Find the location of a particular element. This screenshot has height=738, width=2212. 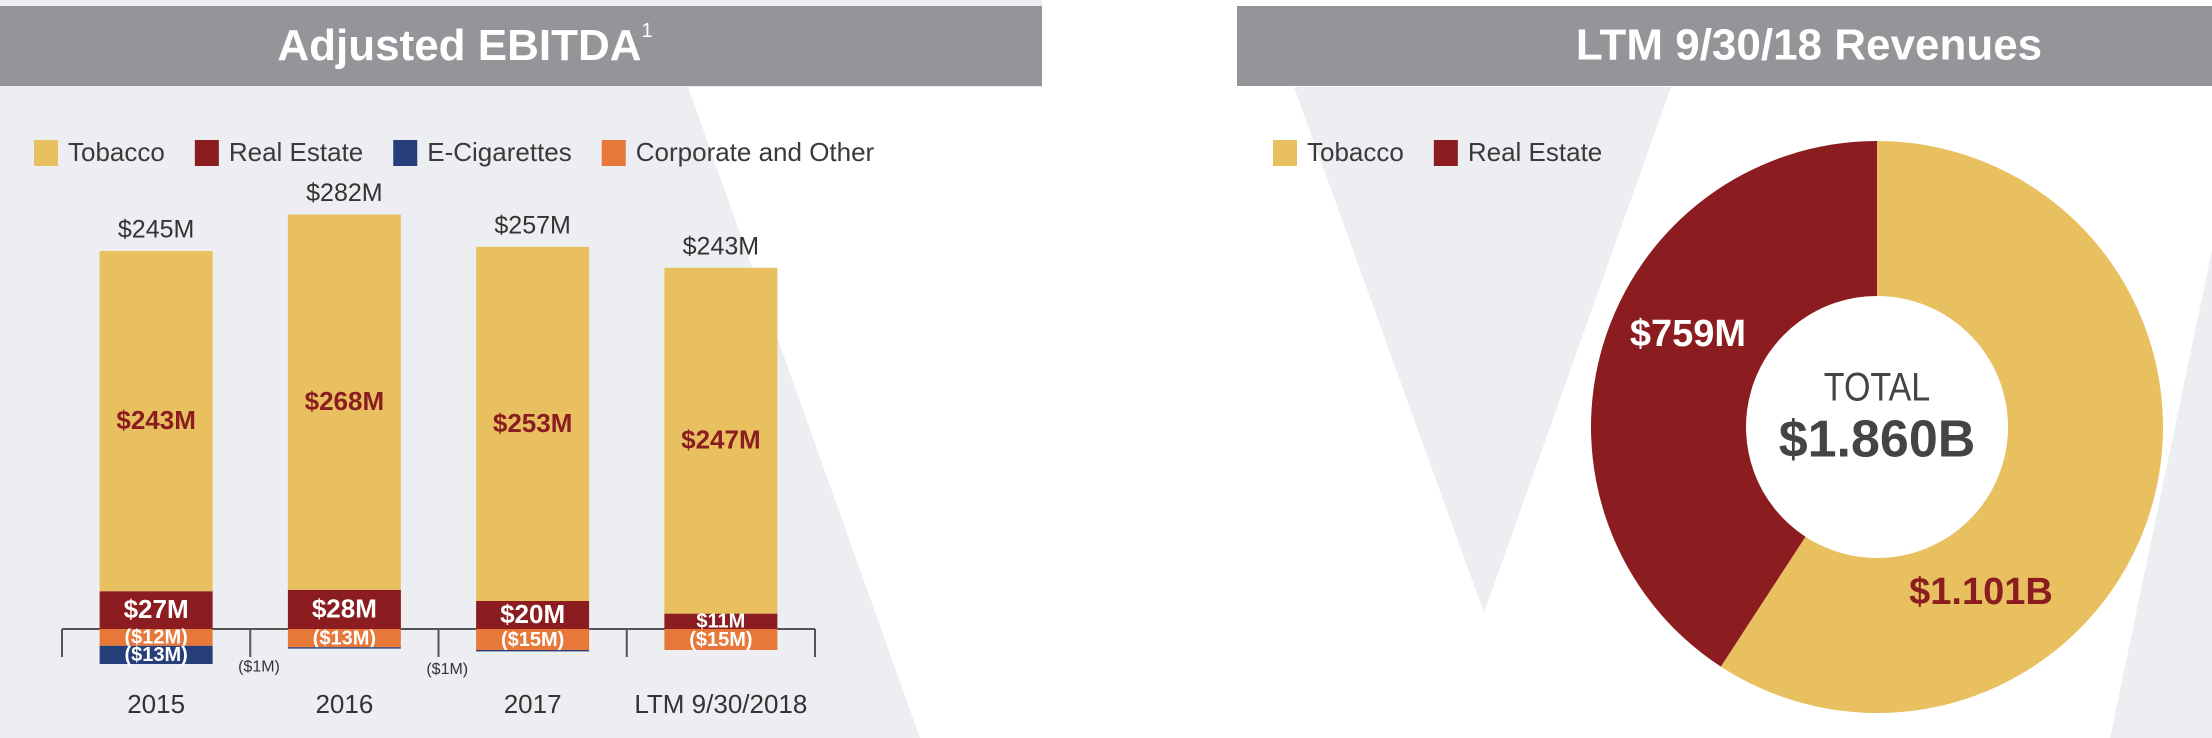

value-label: $1.101B is located at coordinates (1981, 592).